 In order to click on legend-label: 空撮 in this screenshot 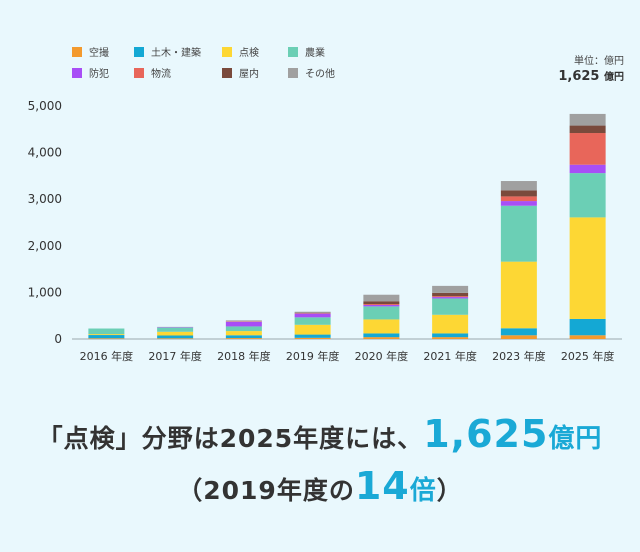, I will do `click(99, 53)`.